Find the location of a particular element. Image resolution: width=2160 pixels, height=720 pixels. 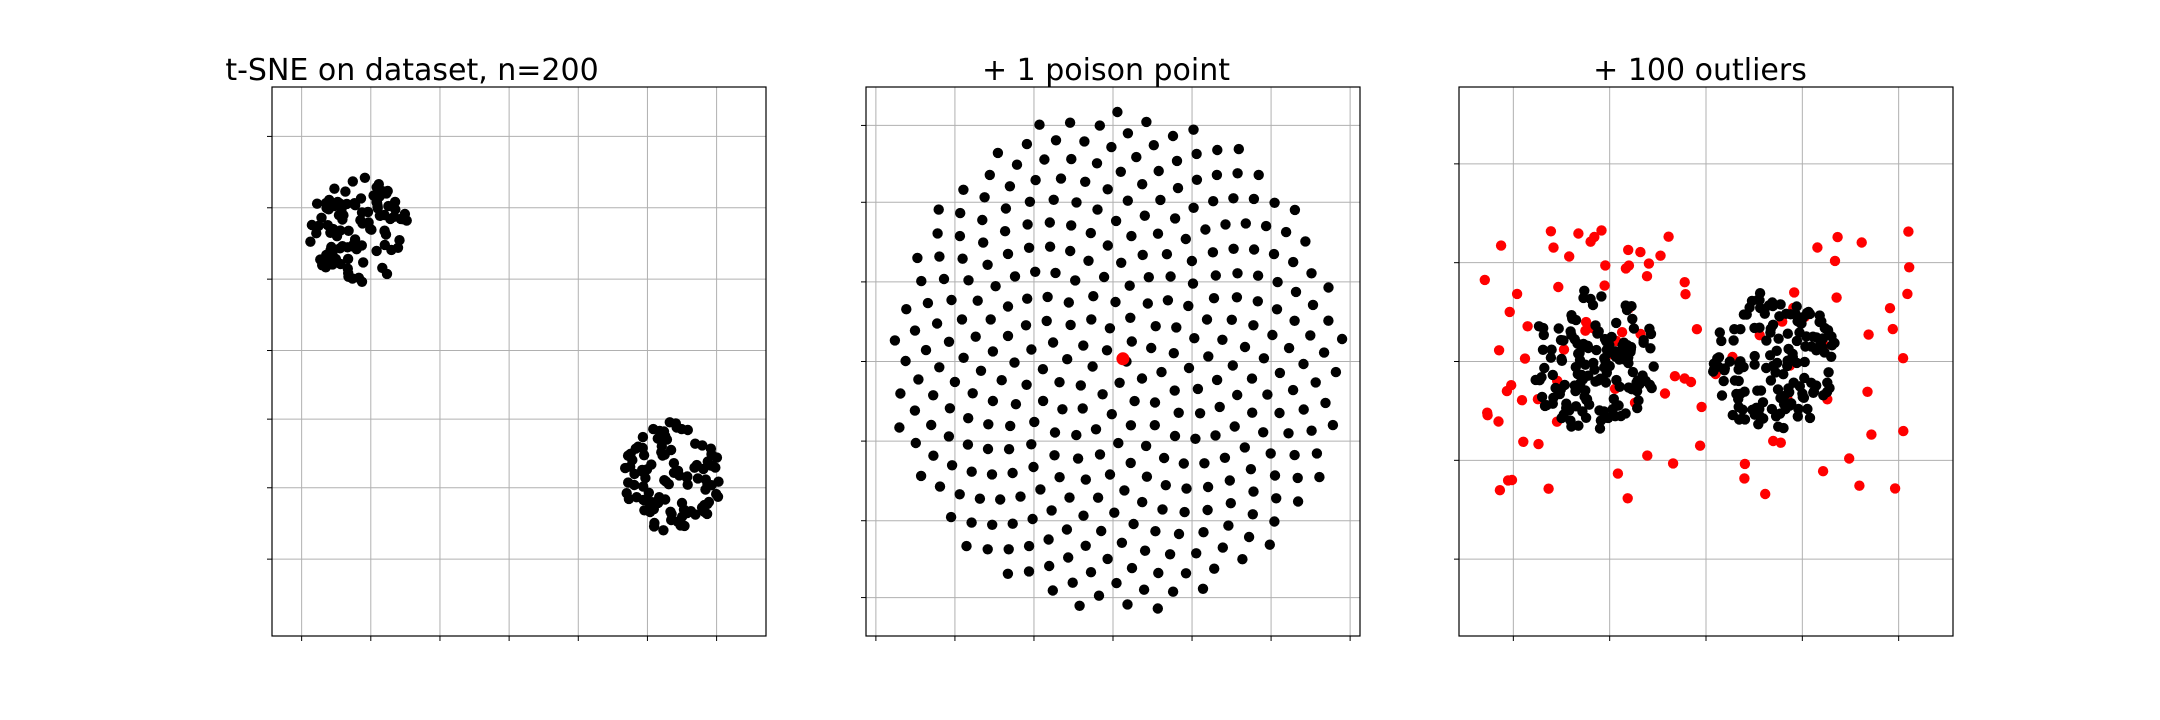

black-points is located at coordinates (514, 354).